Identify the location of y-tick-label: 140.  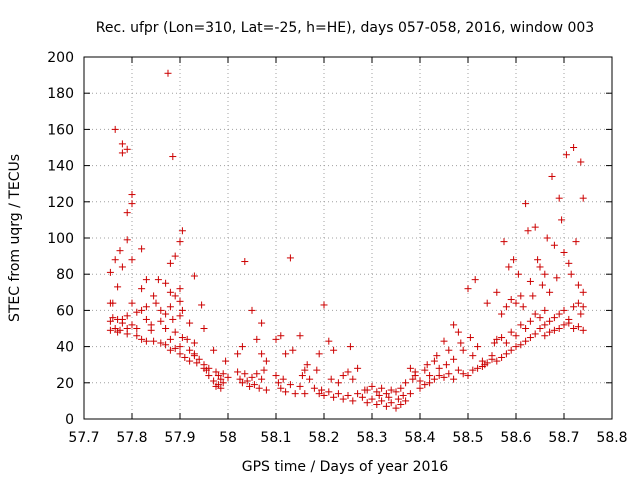
(60, 167).